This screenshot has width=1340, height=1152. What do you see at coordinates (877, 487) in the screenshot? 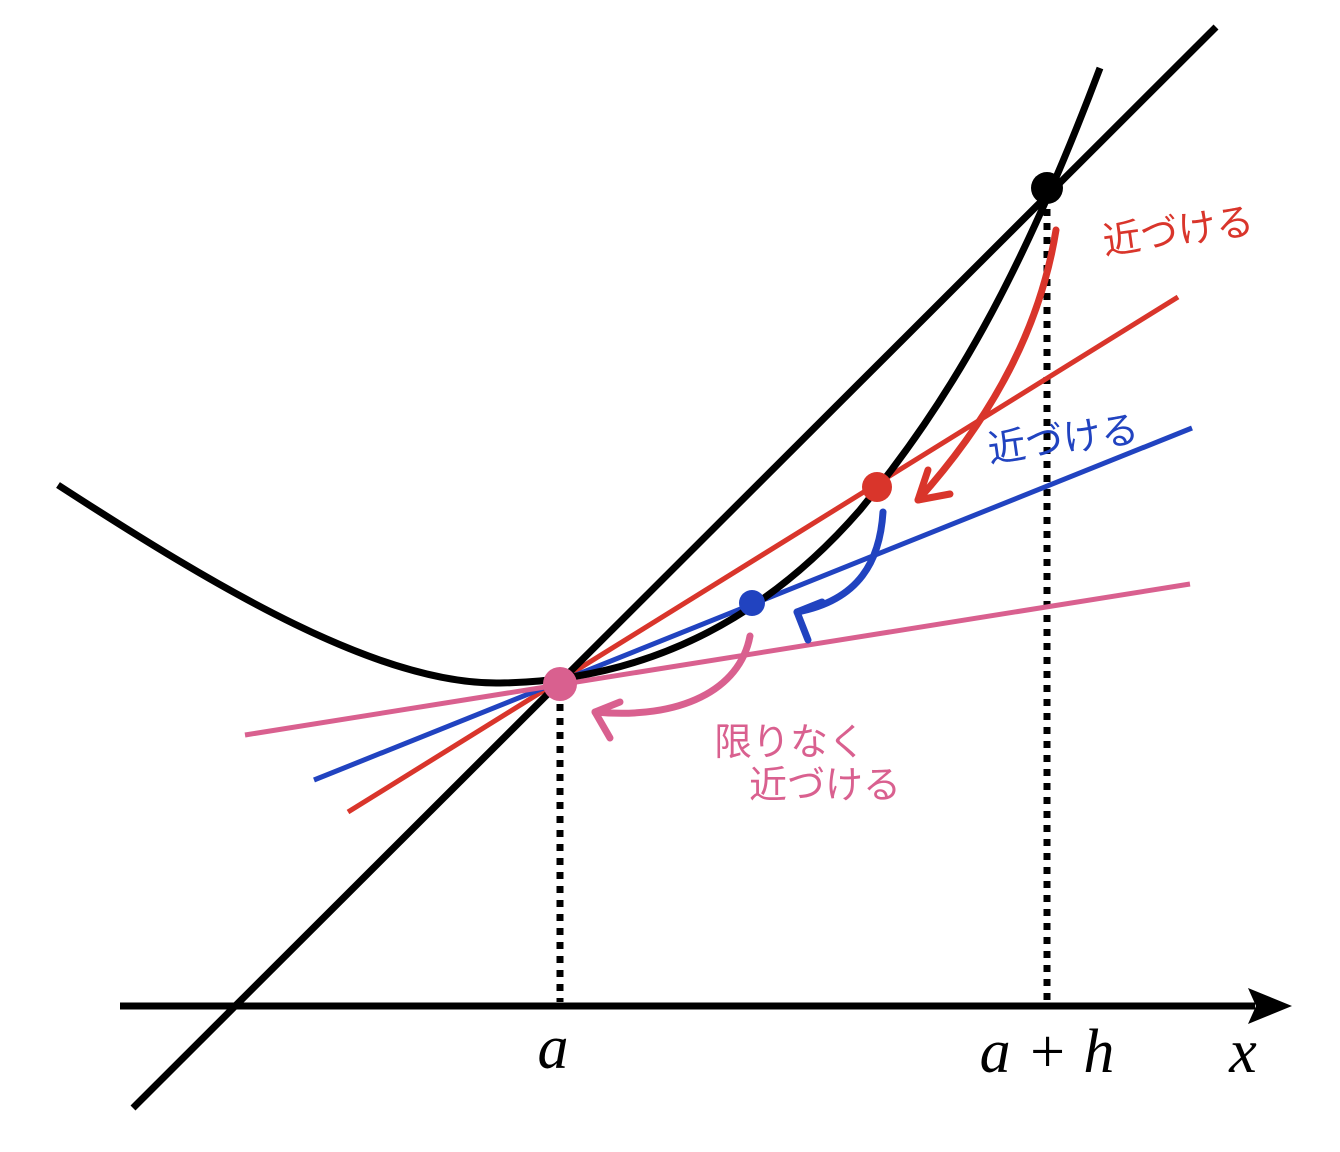
I see `point-red` at bounding box center [877, 487].